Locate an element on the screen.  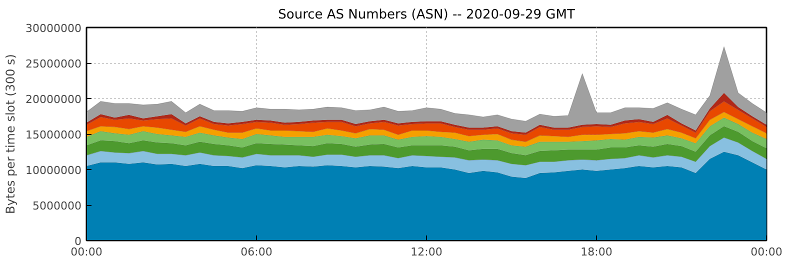
y-tick-label: 20000000 is located at coordinates (54, 99).